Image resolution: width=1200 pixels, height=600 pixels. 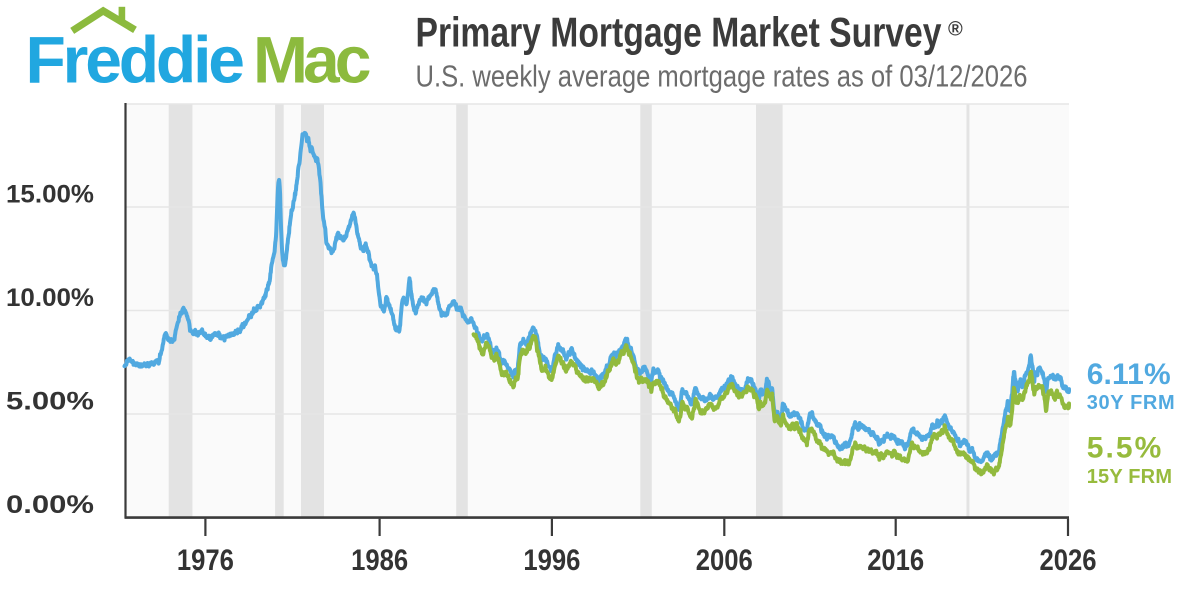 What do you see at coordinates (1124, 447) in the screenshot?
I see `svg-text: 5.5%` at bounding box center [1124, 447].